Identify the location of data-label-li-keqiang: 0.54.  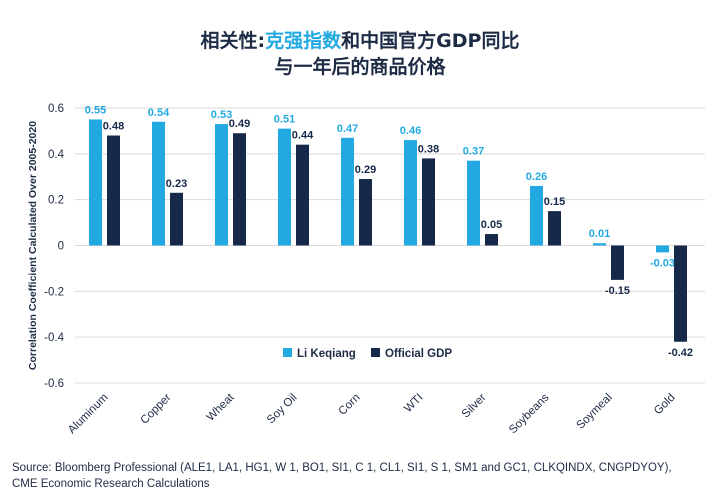
(159, 113).